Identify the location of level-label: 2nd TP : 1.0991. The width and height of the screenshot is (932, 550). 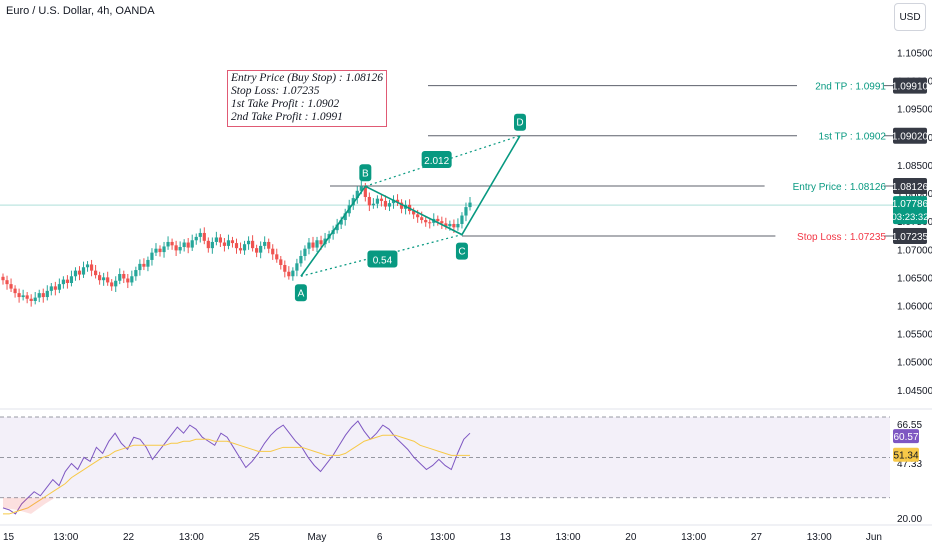
(850, 87).